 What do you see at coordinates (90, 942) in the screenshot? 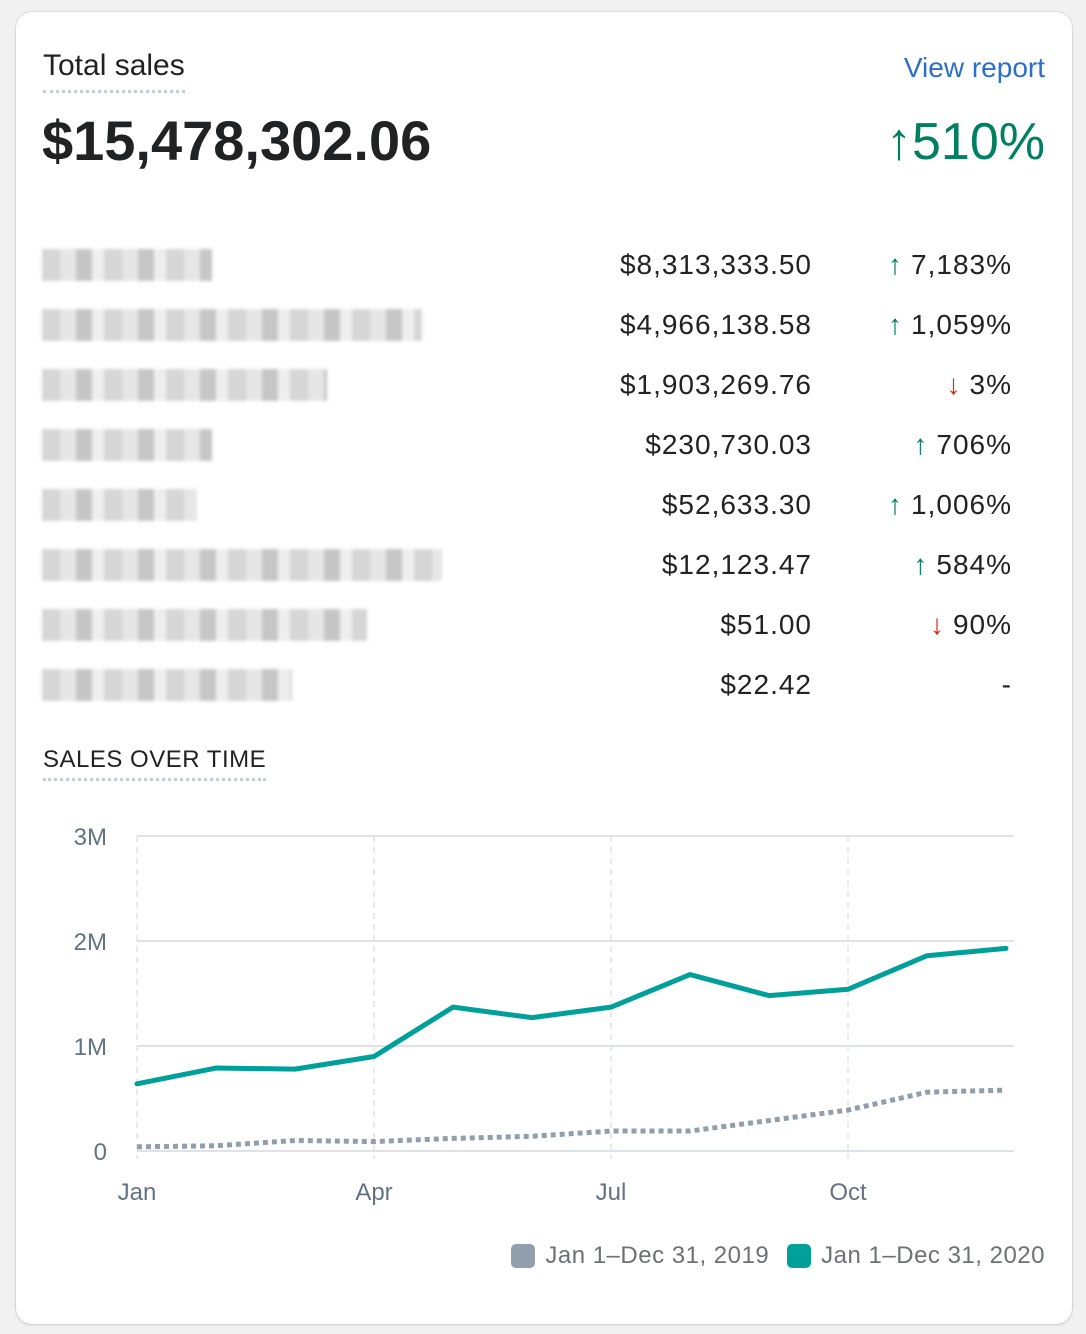
I see `y-tick-label: 2M` at bounding box center [90, 942].